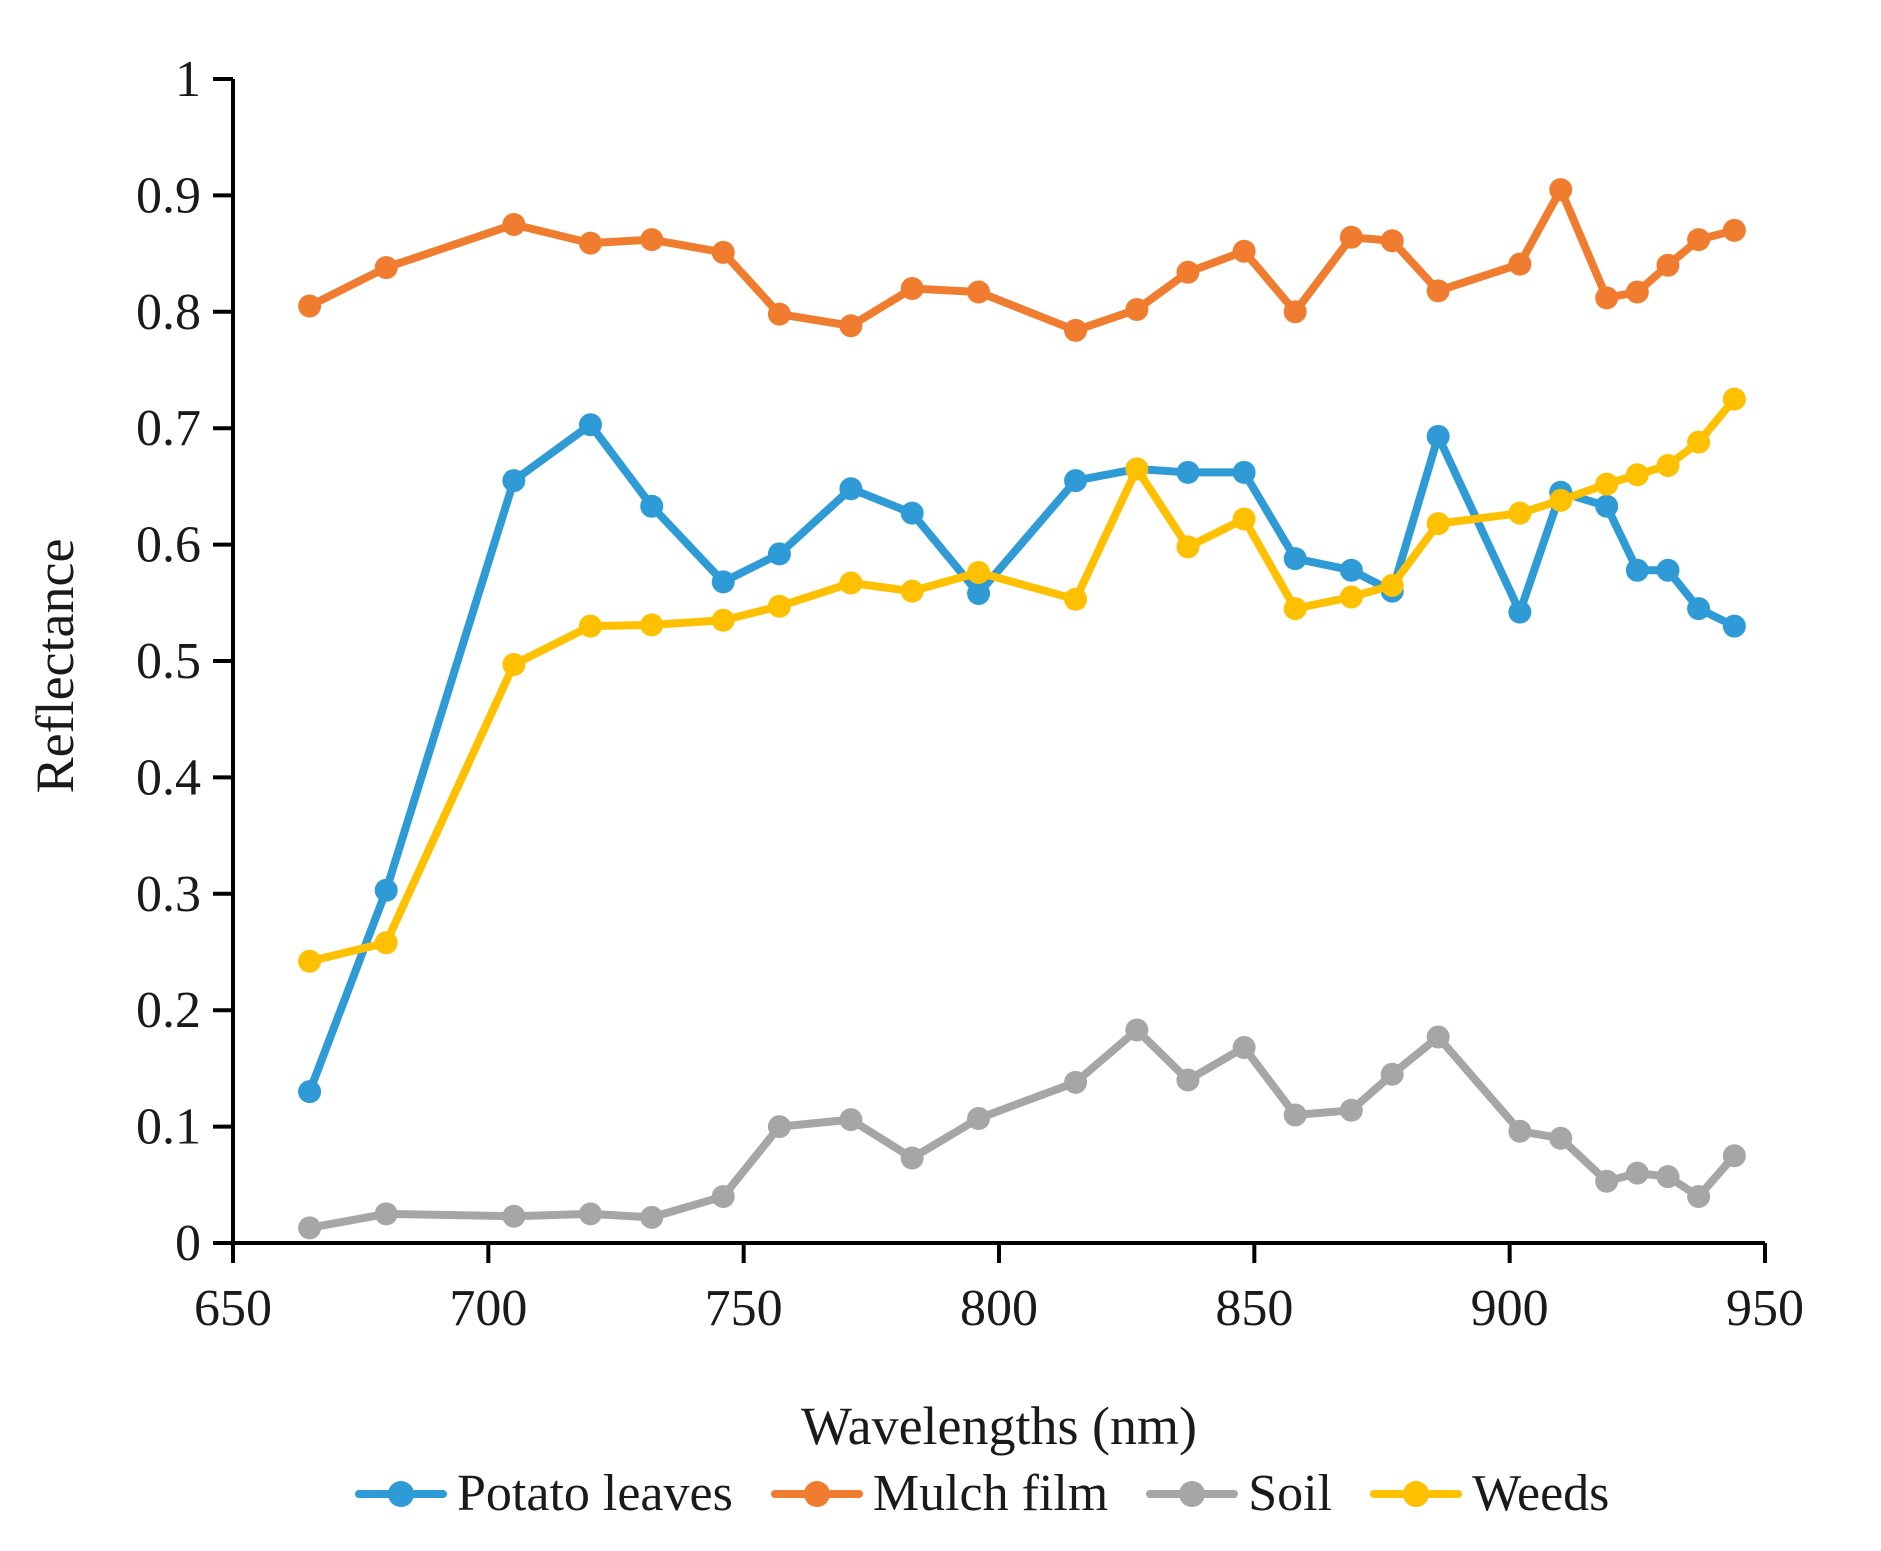 This screenshot has height=1551, width=1881. I want to click on legend-item-soil: Soil, so click(1239, 1494).